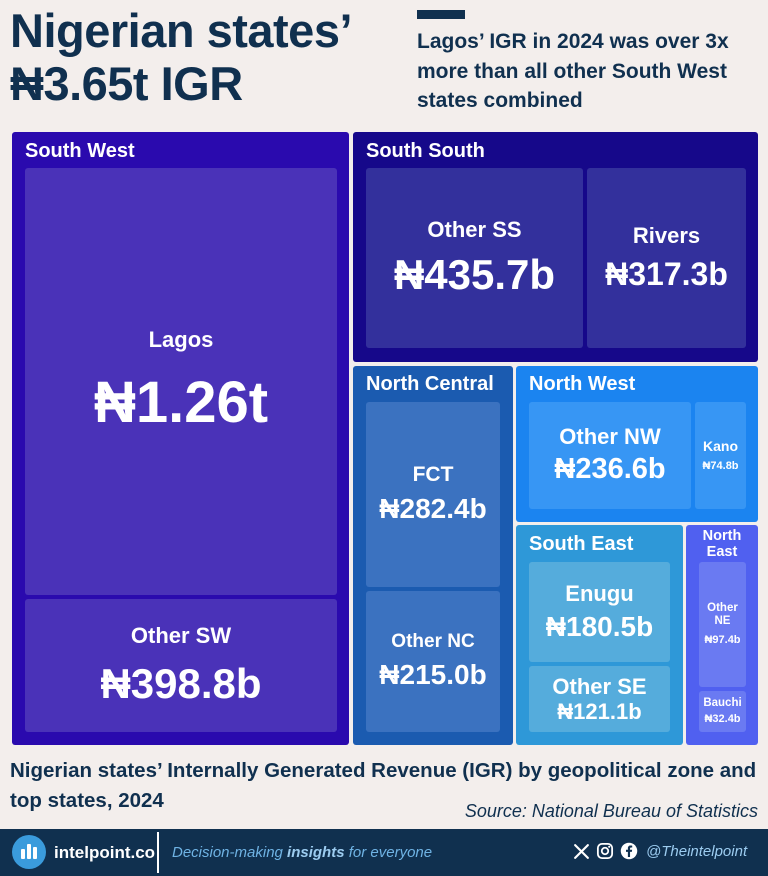 The height and width of the screenshot is (876, 768). What do you see at coordinates (230, 852) in the screenshot?
I see `tagline-pre: Decision-making` at bounding box center [230, 852].